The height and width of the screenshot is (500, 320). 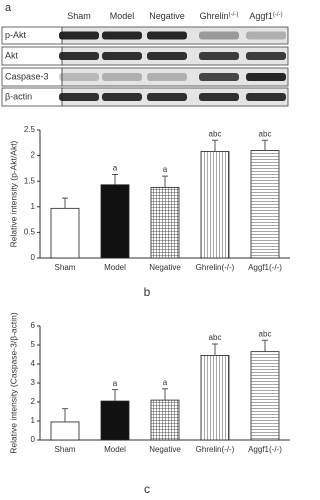 I want to click on panel-label: b, so click(x=147, y=292).